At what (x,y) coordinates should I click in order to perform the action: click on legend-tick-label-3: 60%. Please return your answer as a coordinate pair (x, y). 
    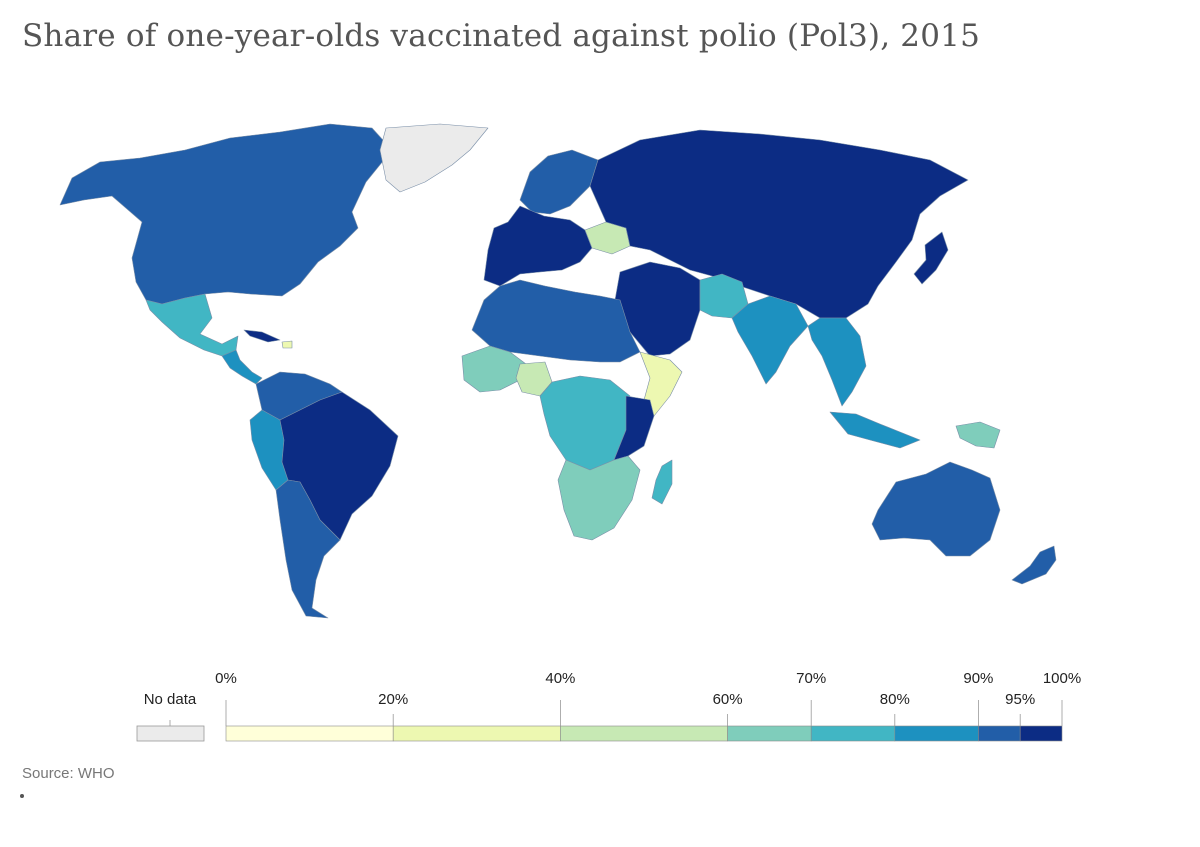
    Looking at the image, I should click on (728, 699).